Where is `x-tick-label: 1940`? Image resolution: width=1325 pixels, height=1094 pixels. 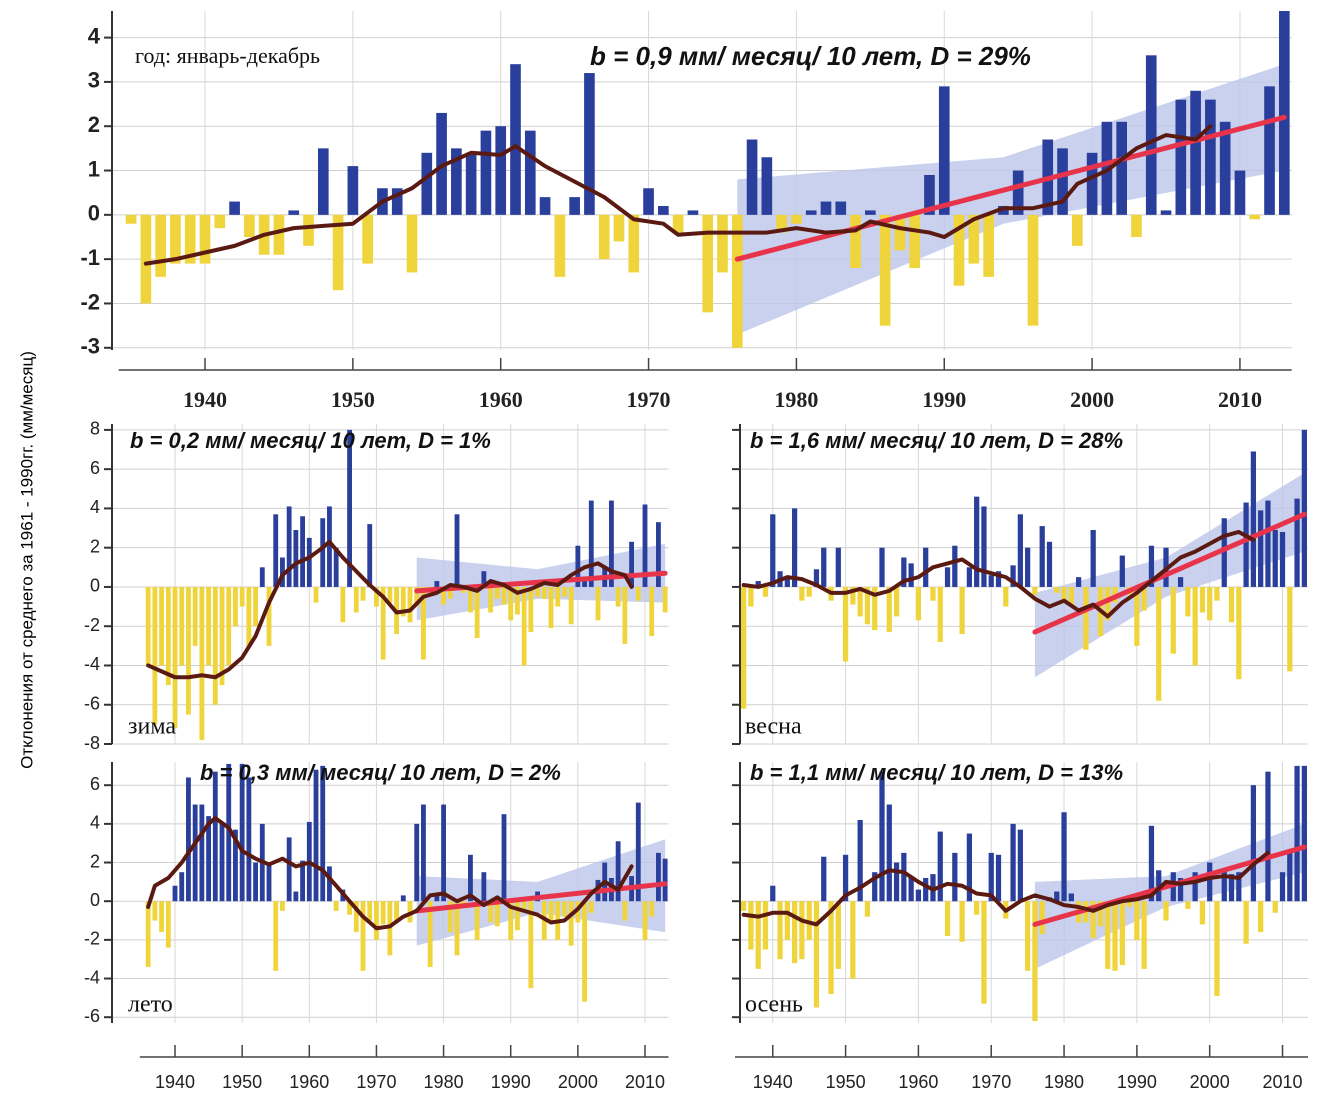
x-tick-label: 1940 is located at coordinates (773, 1082).